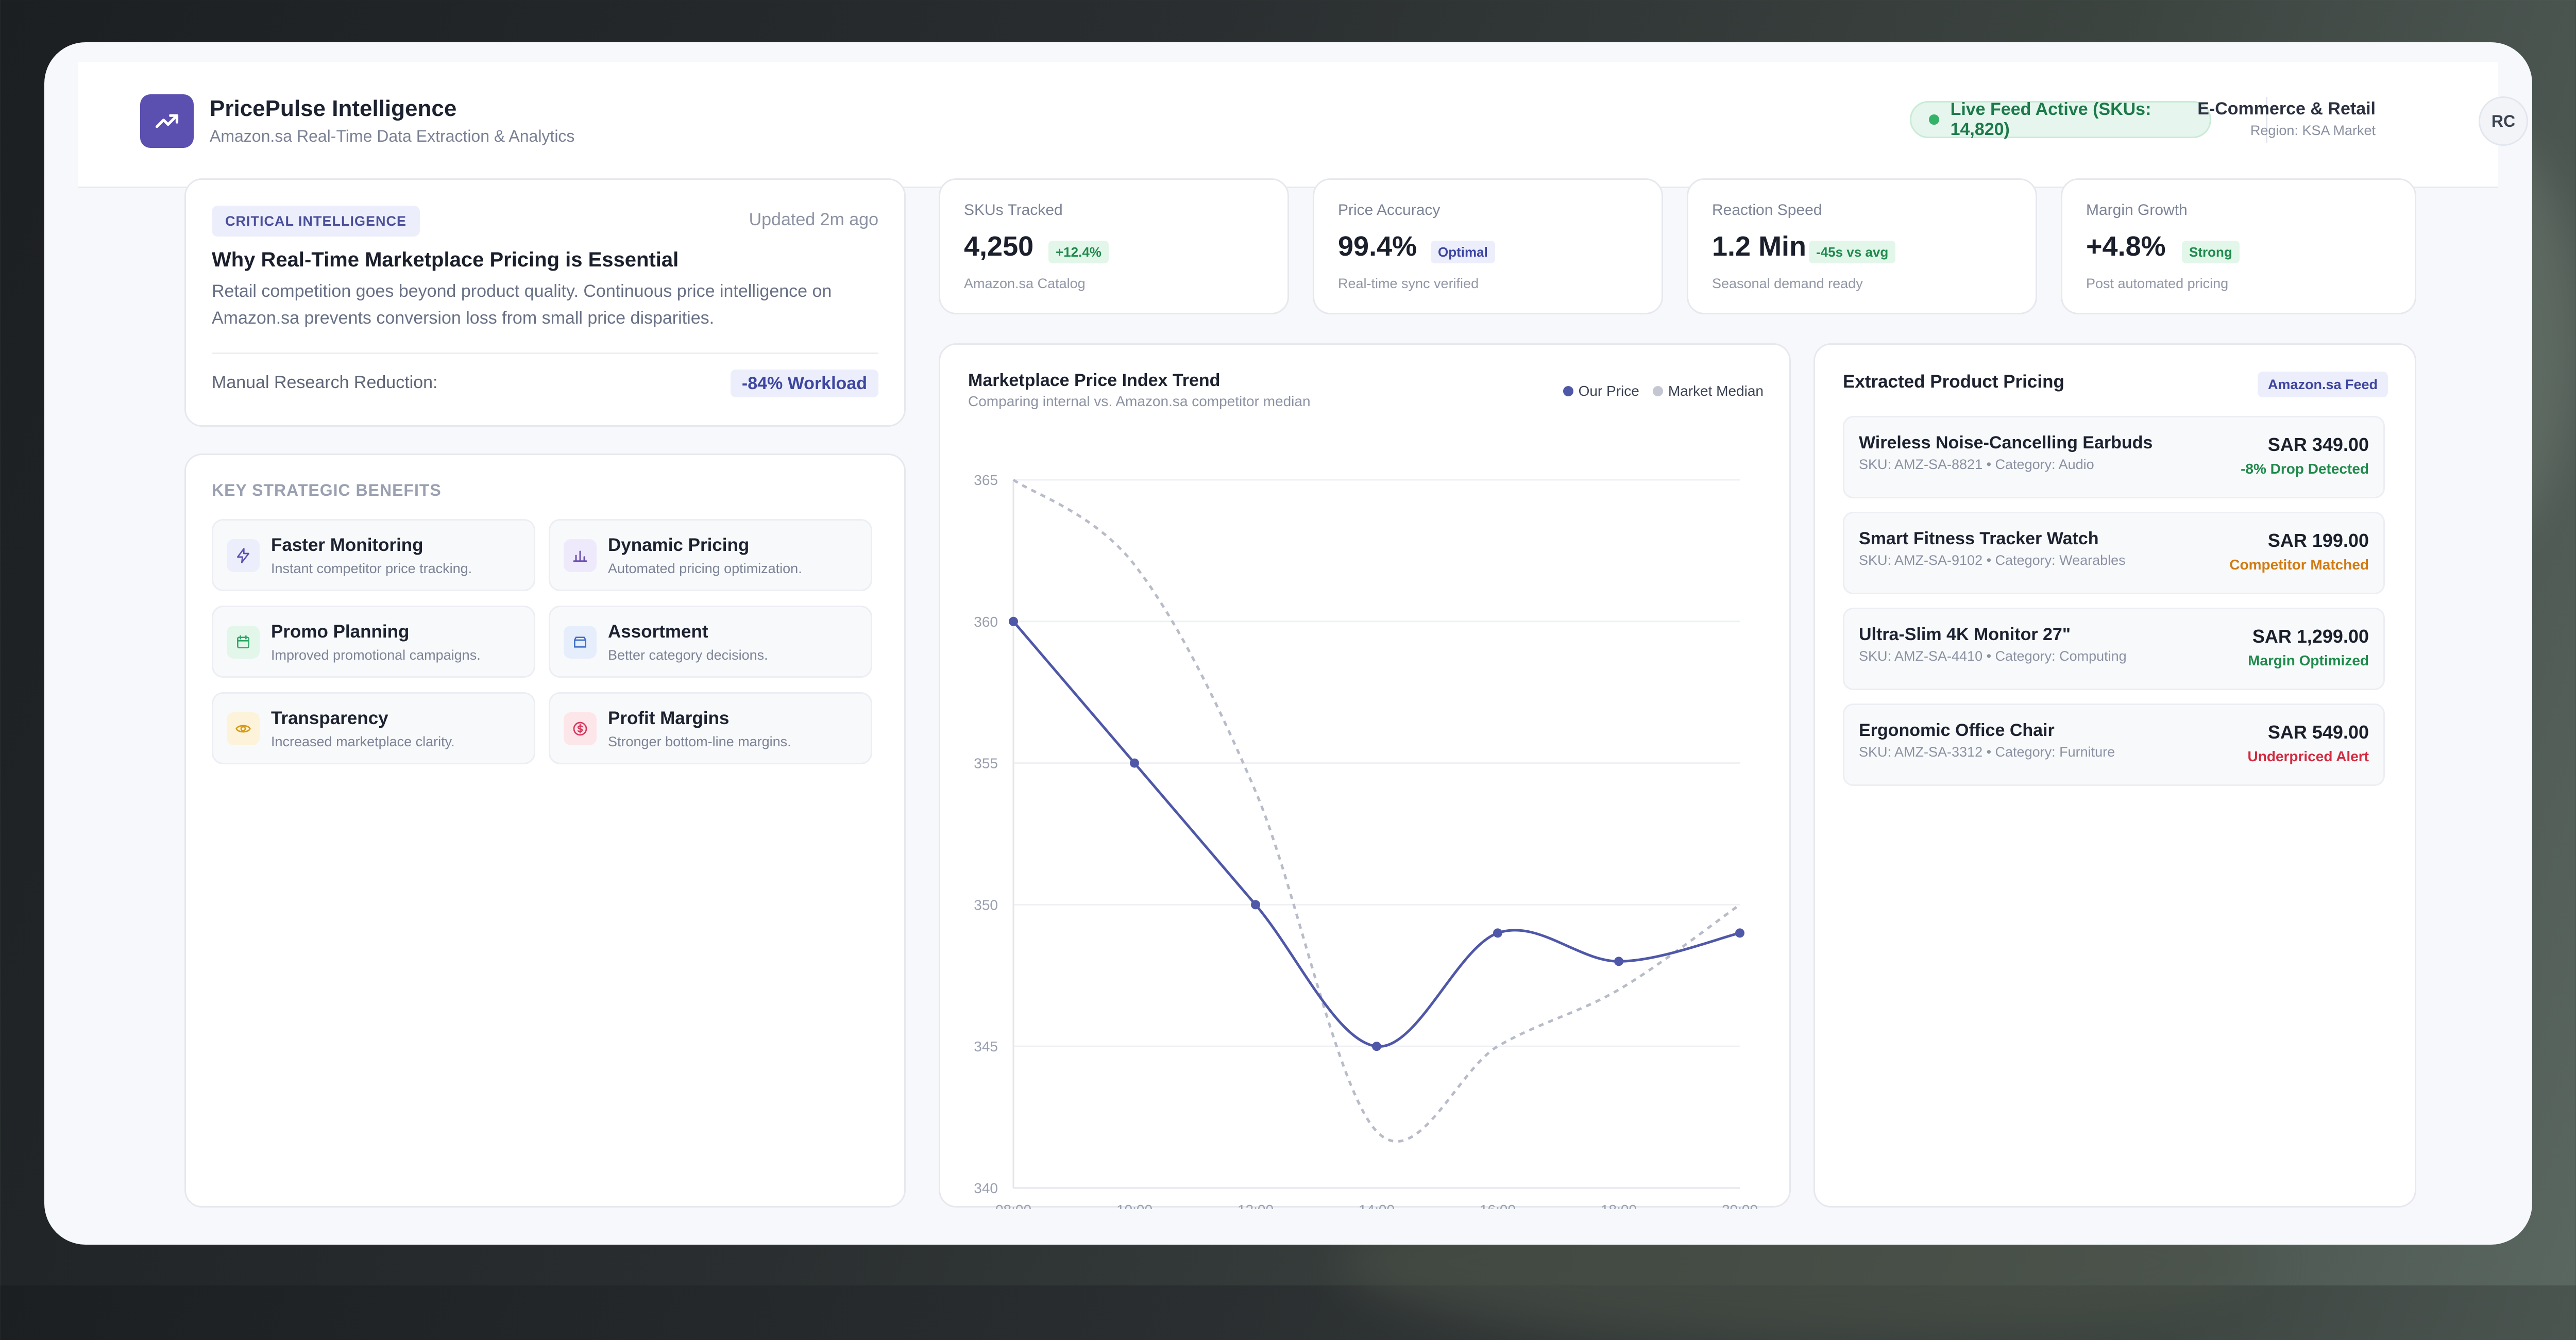  Describe the element at coordinates (2137, 210) in the screenshot. I see `kpi-label: Margin Growth` at that location.